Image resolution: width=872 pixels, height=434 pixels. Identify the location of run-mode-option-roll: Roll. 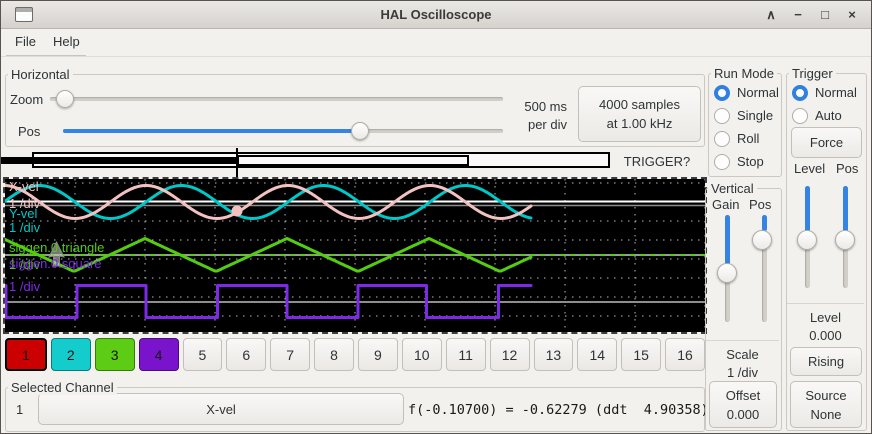
(736, 138).